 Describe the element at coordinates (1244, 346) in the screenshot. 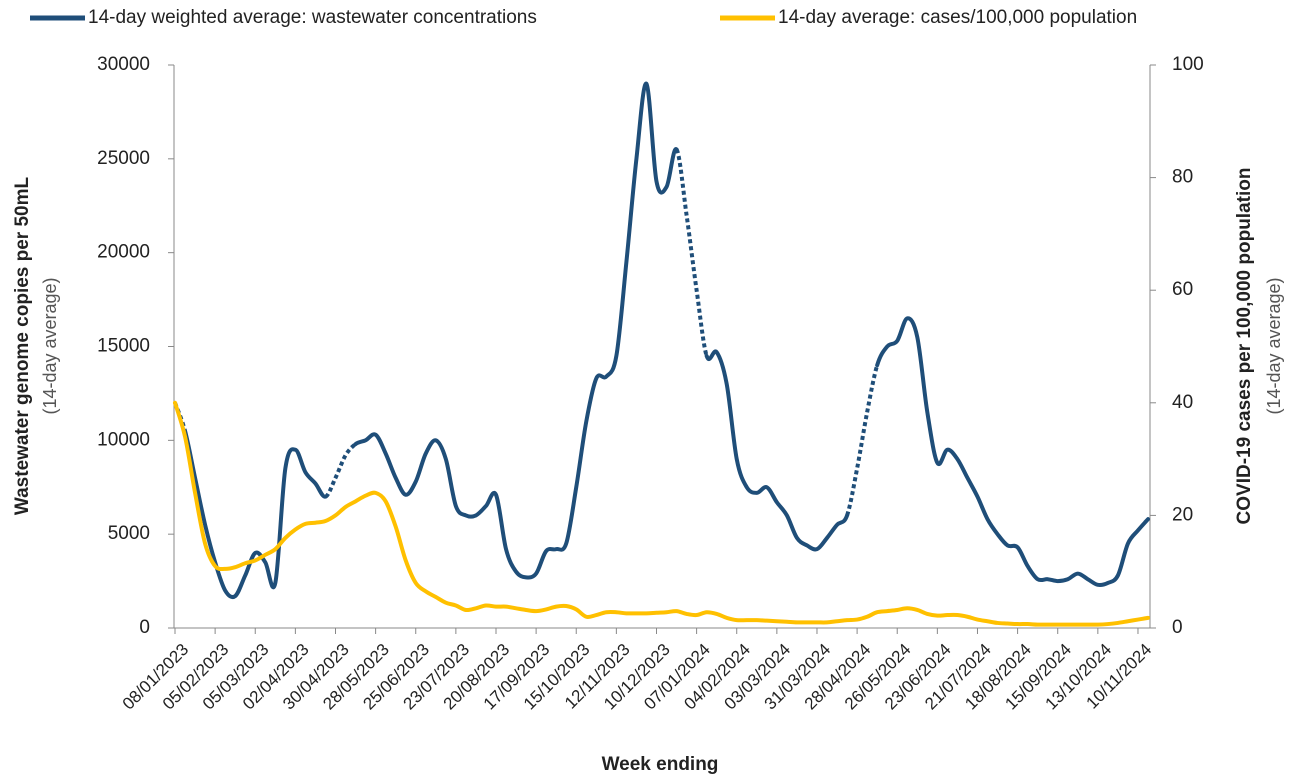

I see `y2-axis-title: COVID-19 cases per 100,000 population` at that location.